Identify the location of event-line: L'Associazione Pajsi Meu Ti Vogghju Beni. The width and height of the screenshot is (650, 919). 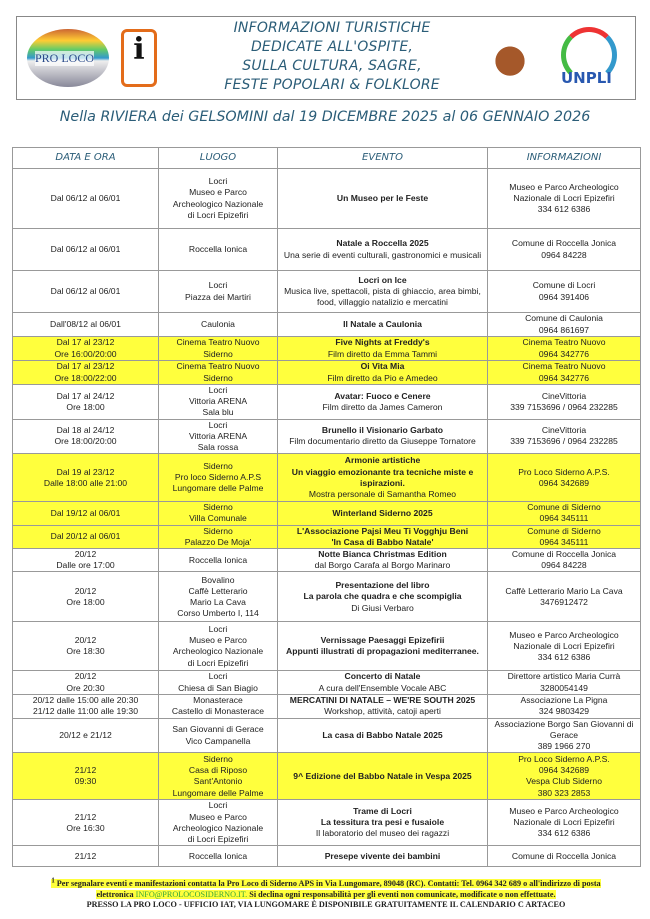
(382, 530).